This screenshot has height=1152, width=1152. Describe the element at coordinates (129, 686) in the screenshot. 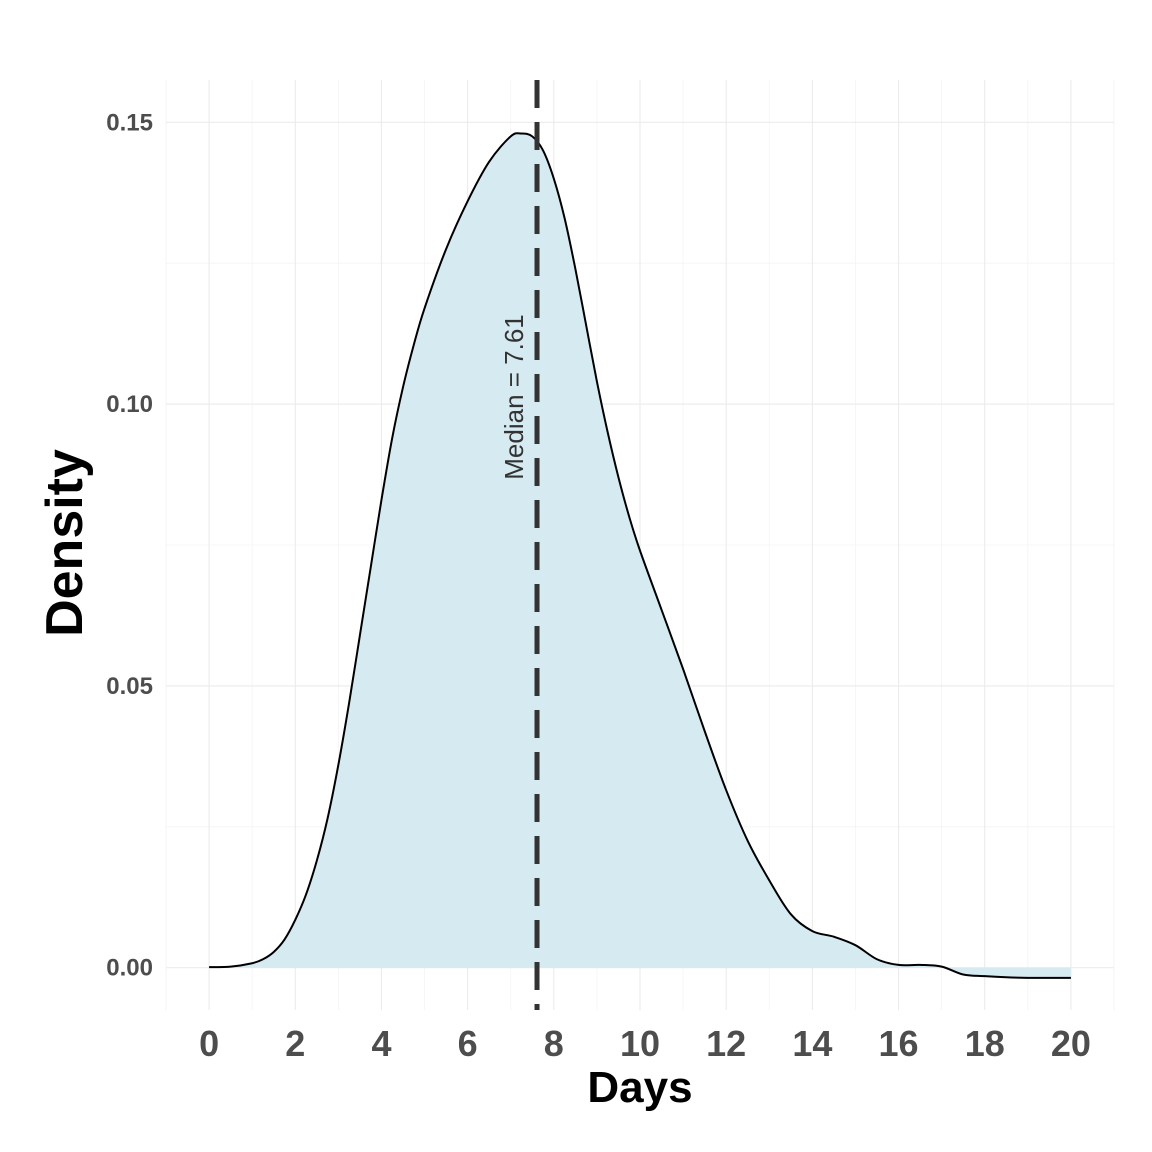

I see `y-tick-label: 0.05` at that location.